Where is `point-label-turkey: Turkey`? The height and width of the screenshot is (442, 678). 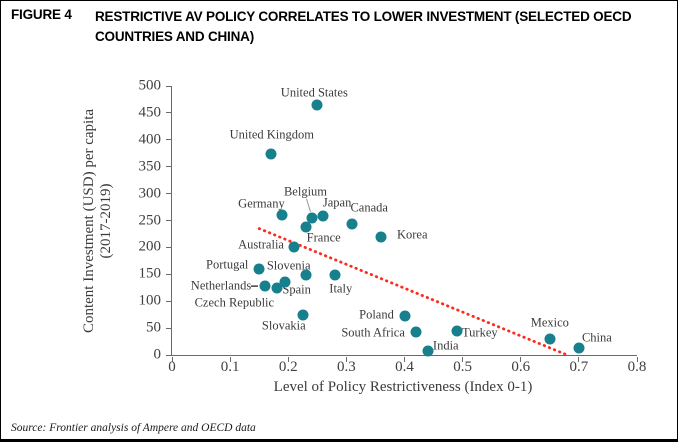
point-label-turkey: Turkey is located at coordinates (479, 332).